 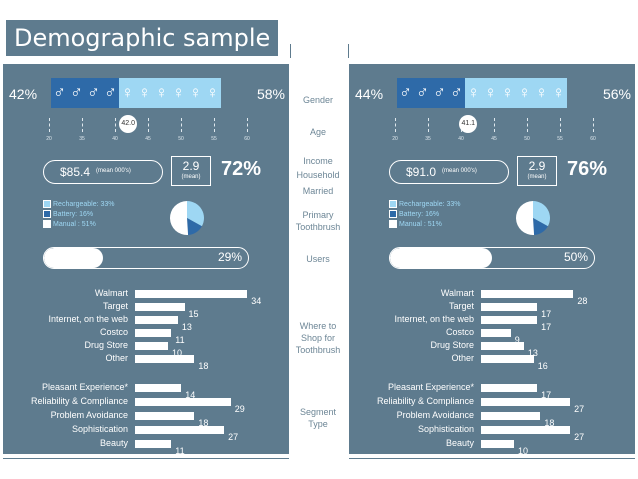 I want to click on age-badge: 42.0, so click(x=128, y=124).